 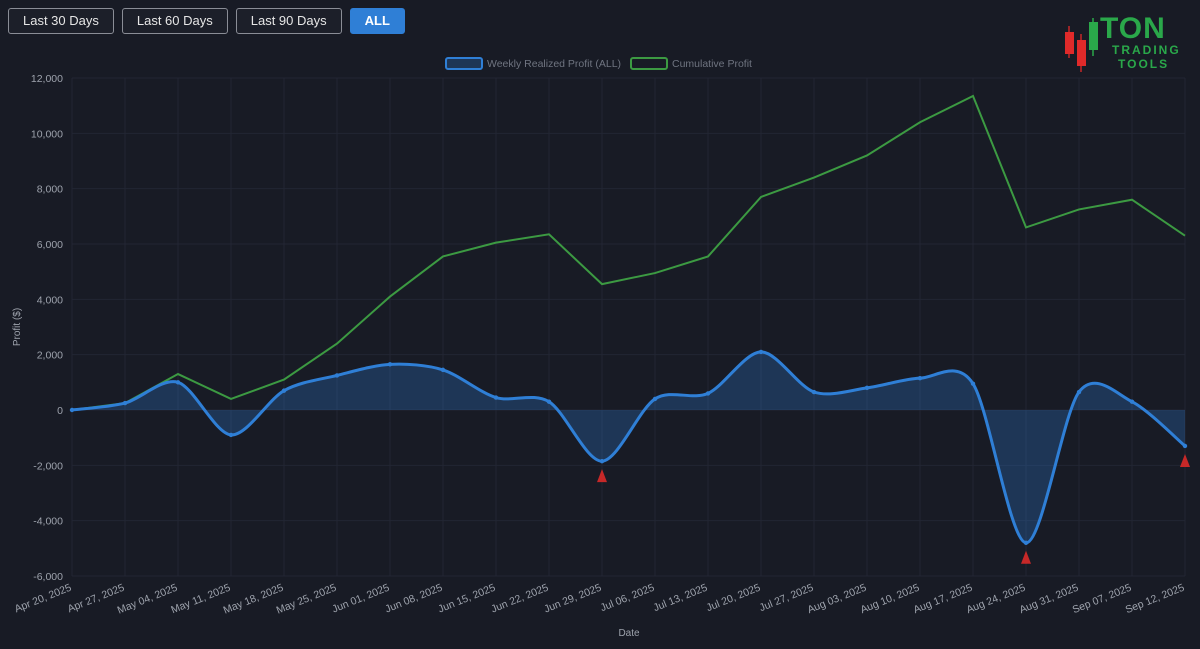 I want to click on logo-subtitle-1: TRADING, so click(x=1146, y=50).